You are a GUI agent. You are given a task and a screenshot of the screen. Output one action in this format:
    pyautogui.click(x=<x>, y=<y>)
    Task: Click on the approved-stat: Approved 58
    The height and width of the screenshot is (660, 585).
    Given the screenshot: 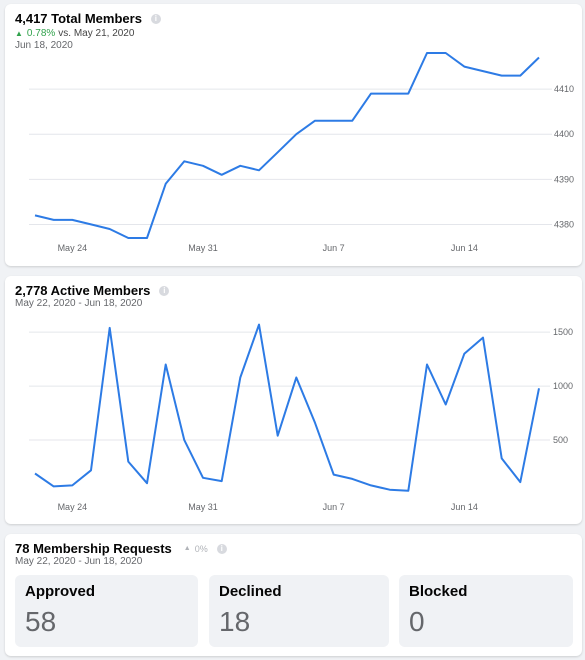 What is the action you would take?
    pyautogui.click(x=106, y=611)
    